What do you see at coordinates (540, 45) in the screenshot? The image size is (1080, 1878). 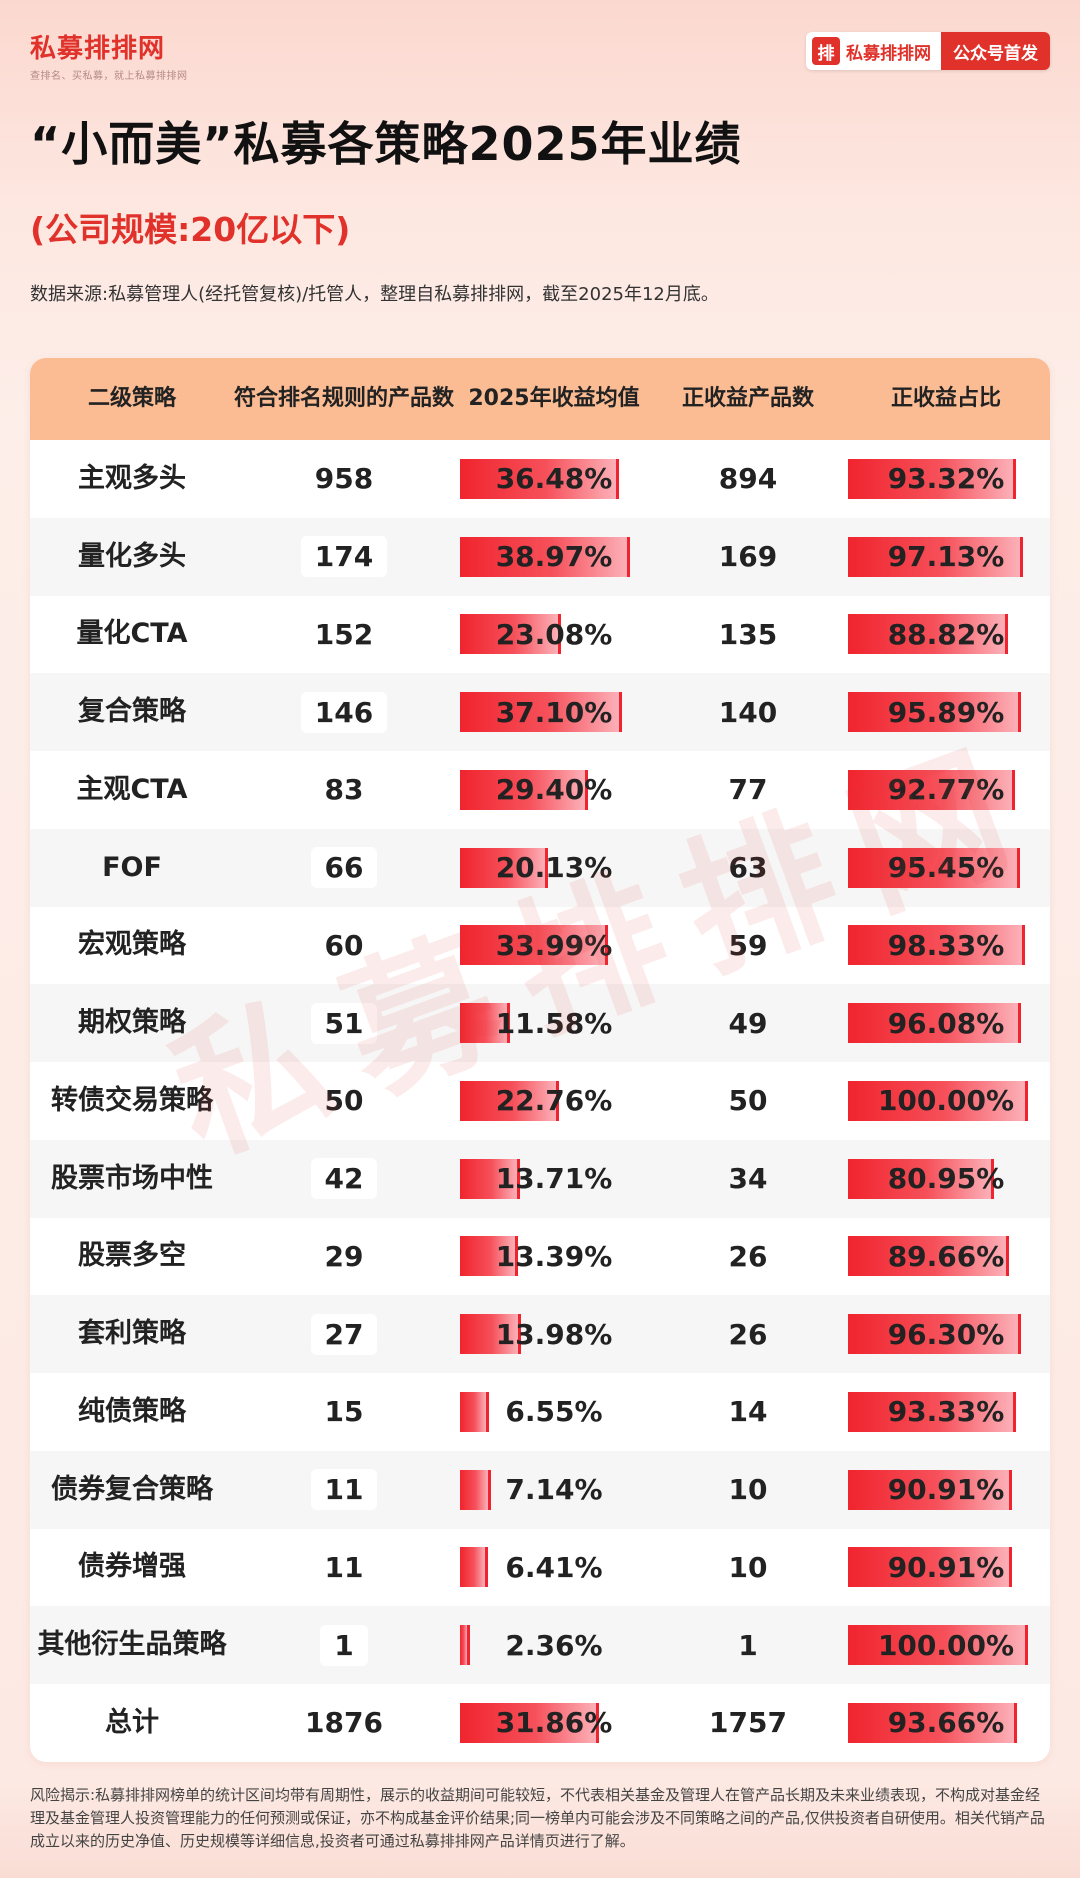 I see `top-bar: 私募排排网 查排名、买私募，就上私募排排网 排 私募排排网 公众号首发` at bounding box center [540, 45].